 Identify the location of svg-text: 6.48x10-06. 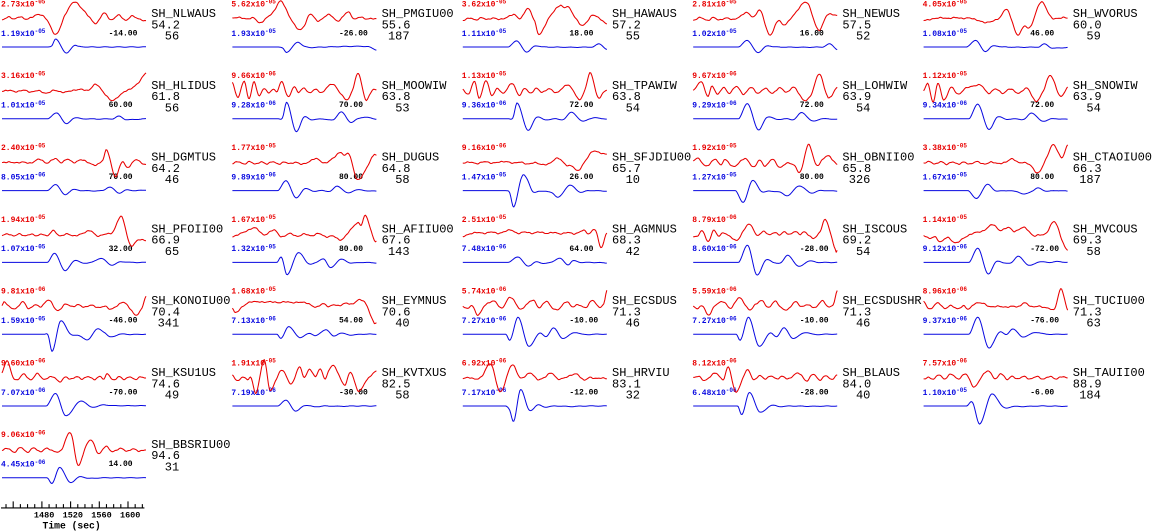
(714, 392).